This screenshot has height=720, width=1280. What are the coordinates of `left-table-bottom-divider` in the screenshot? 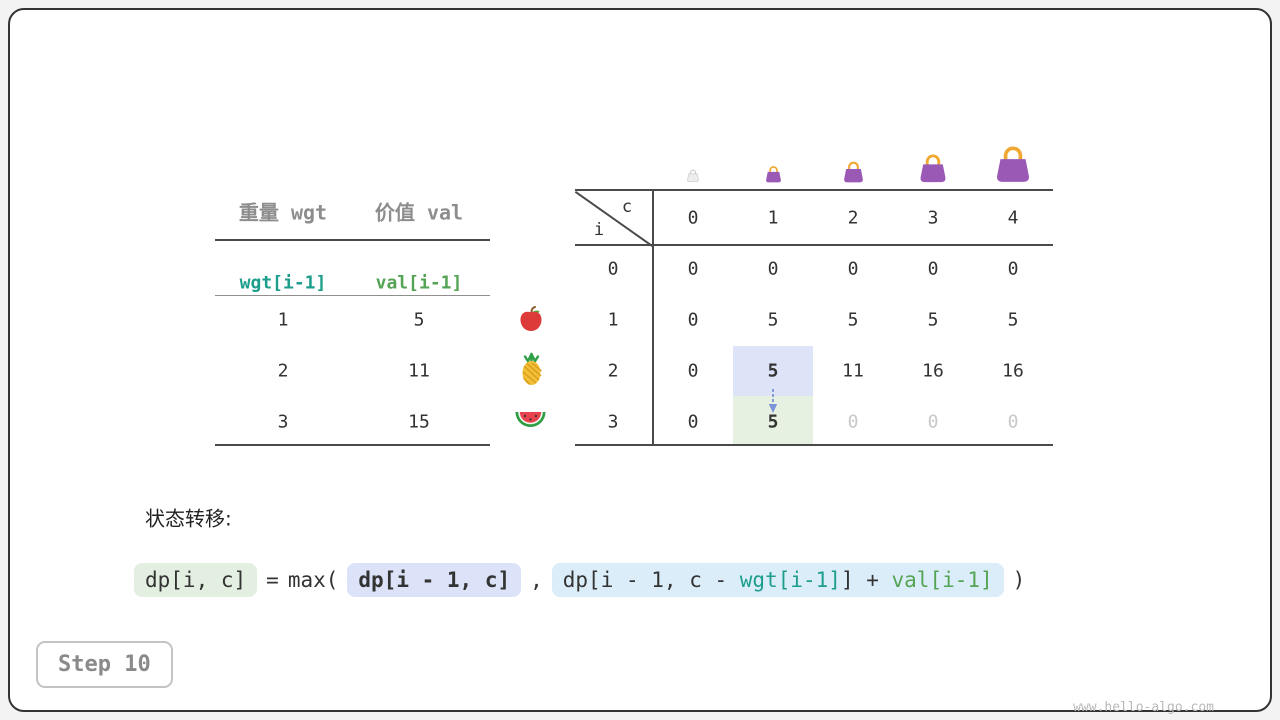 It's located at (352, 445).